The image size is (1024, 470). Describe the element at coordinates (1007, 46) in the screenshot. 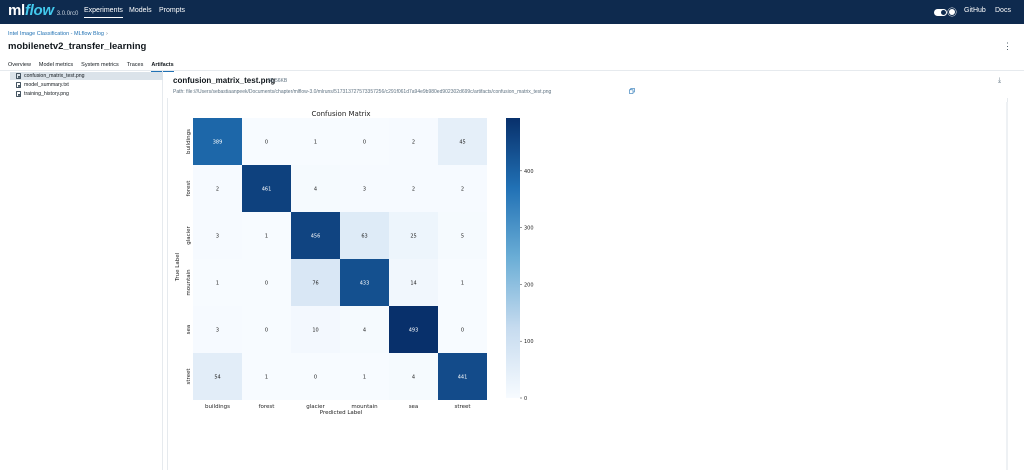

I see `more-options-icon: ⋮` at that location.